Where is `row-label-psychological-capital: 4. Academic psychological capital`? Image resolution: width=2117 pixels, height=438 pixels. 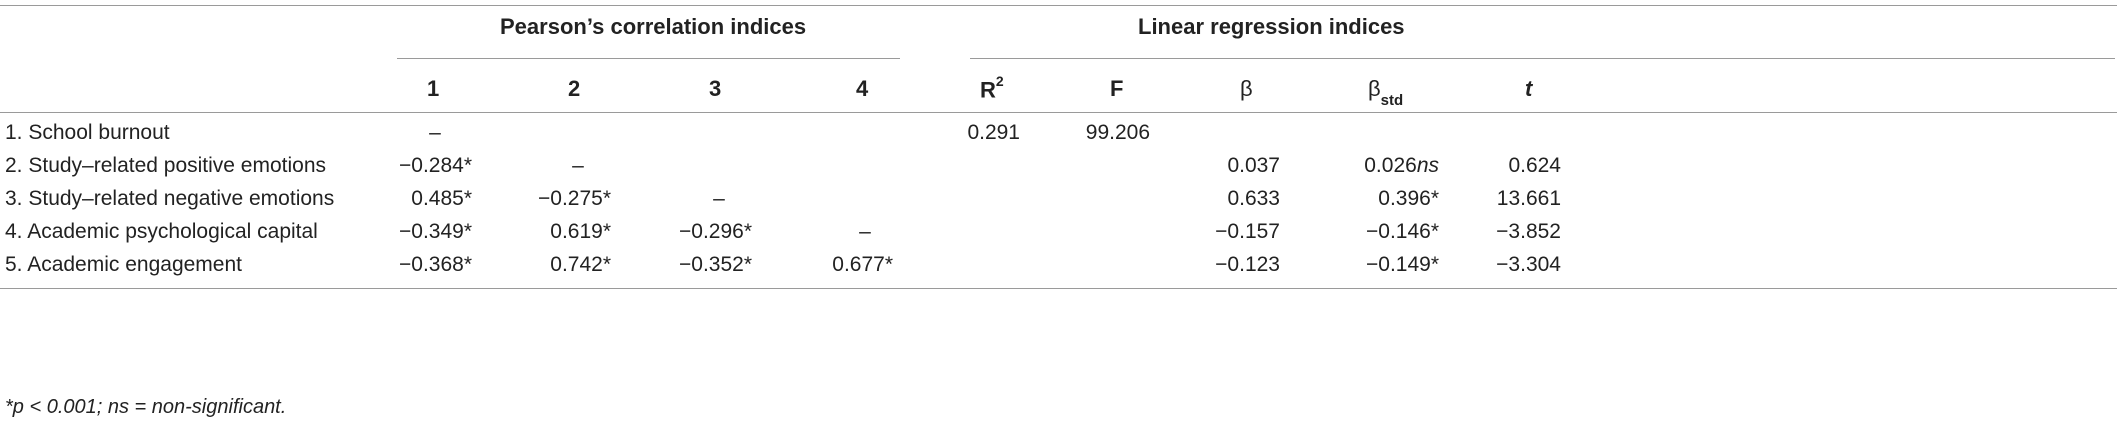
row-label-psychological-capital: 4. Academic psychological capital is located at coordinates (161, 231).